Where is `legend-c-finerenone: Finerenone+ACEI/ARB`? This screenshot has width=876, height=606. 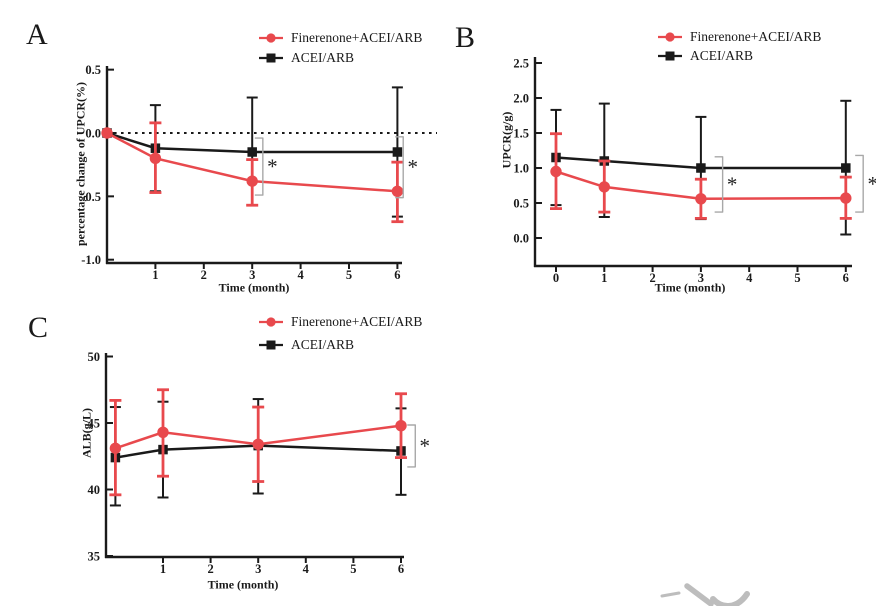
legend-c-finerenone: Finerenone+ACEI/ARB is located at coordinates (340, 322).